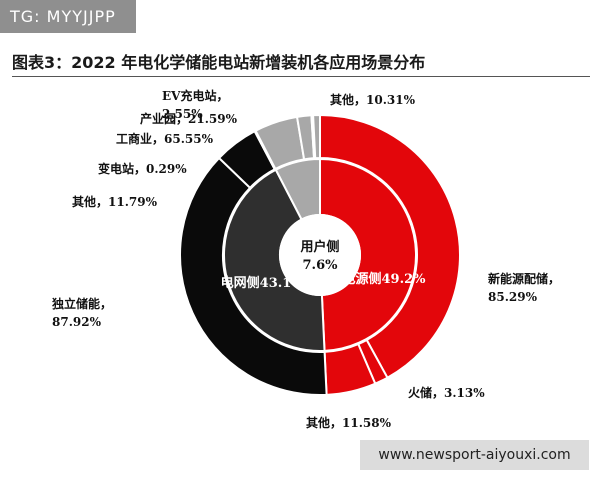 The image size is (600, 480). What do you see at coordinates (321, 265) in the screenshot?
I see `center-value: 7.6%` at bounding box center [321, 265].